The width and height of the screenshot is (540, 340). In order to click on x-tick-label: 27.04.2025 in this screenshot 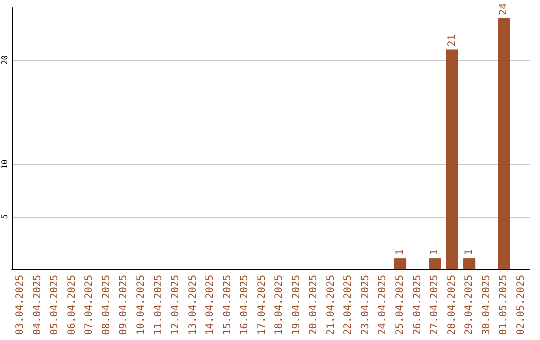, I will do `click(435, 305)`.